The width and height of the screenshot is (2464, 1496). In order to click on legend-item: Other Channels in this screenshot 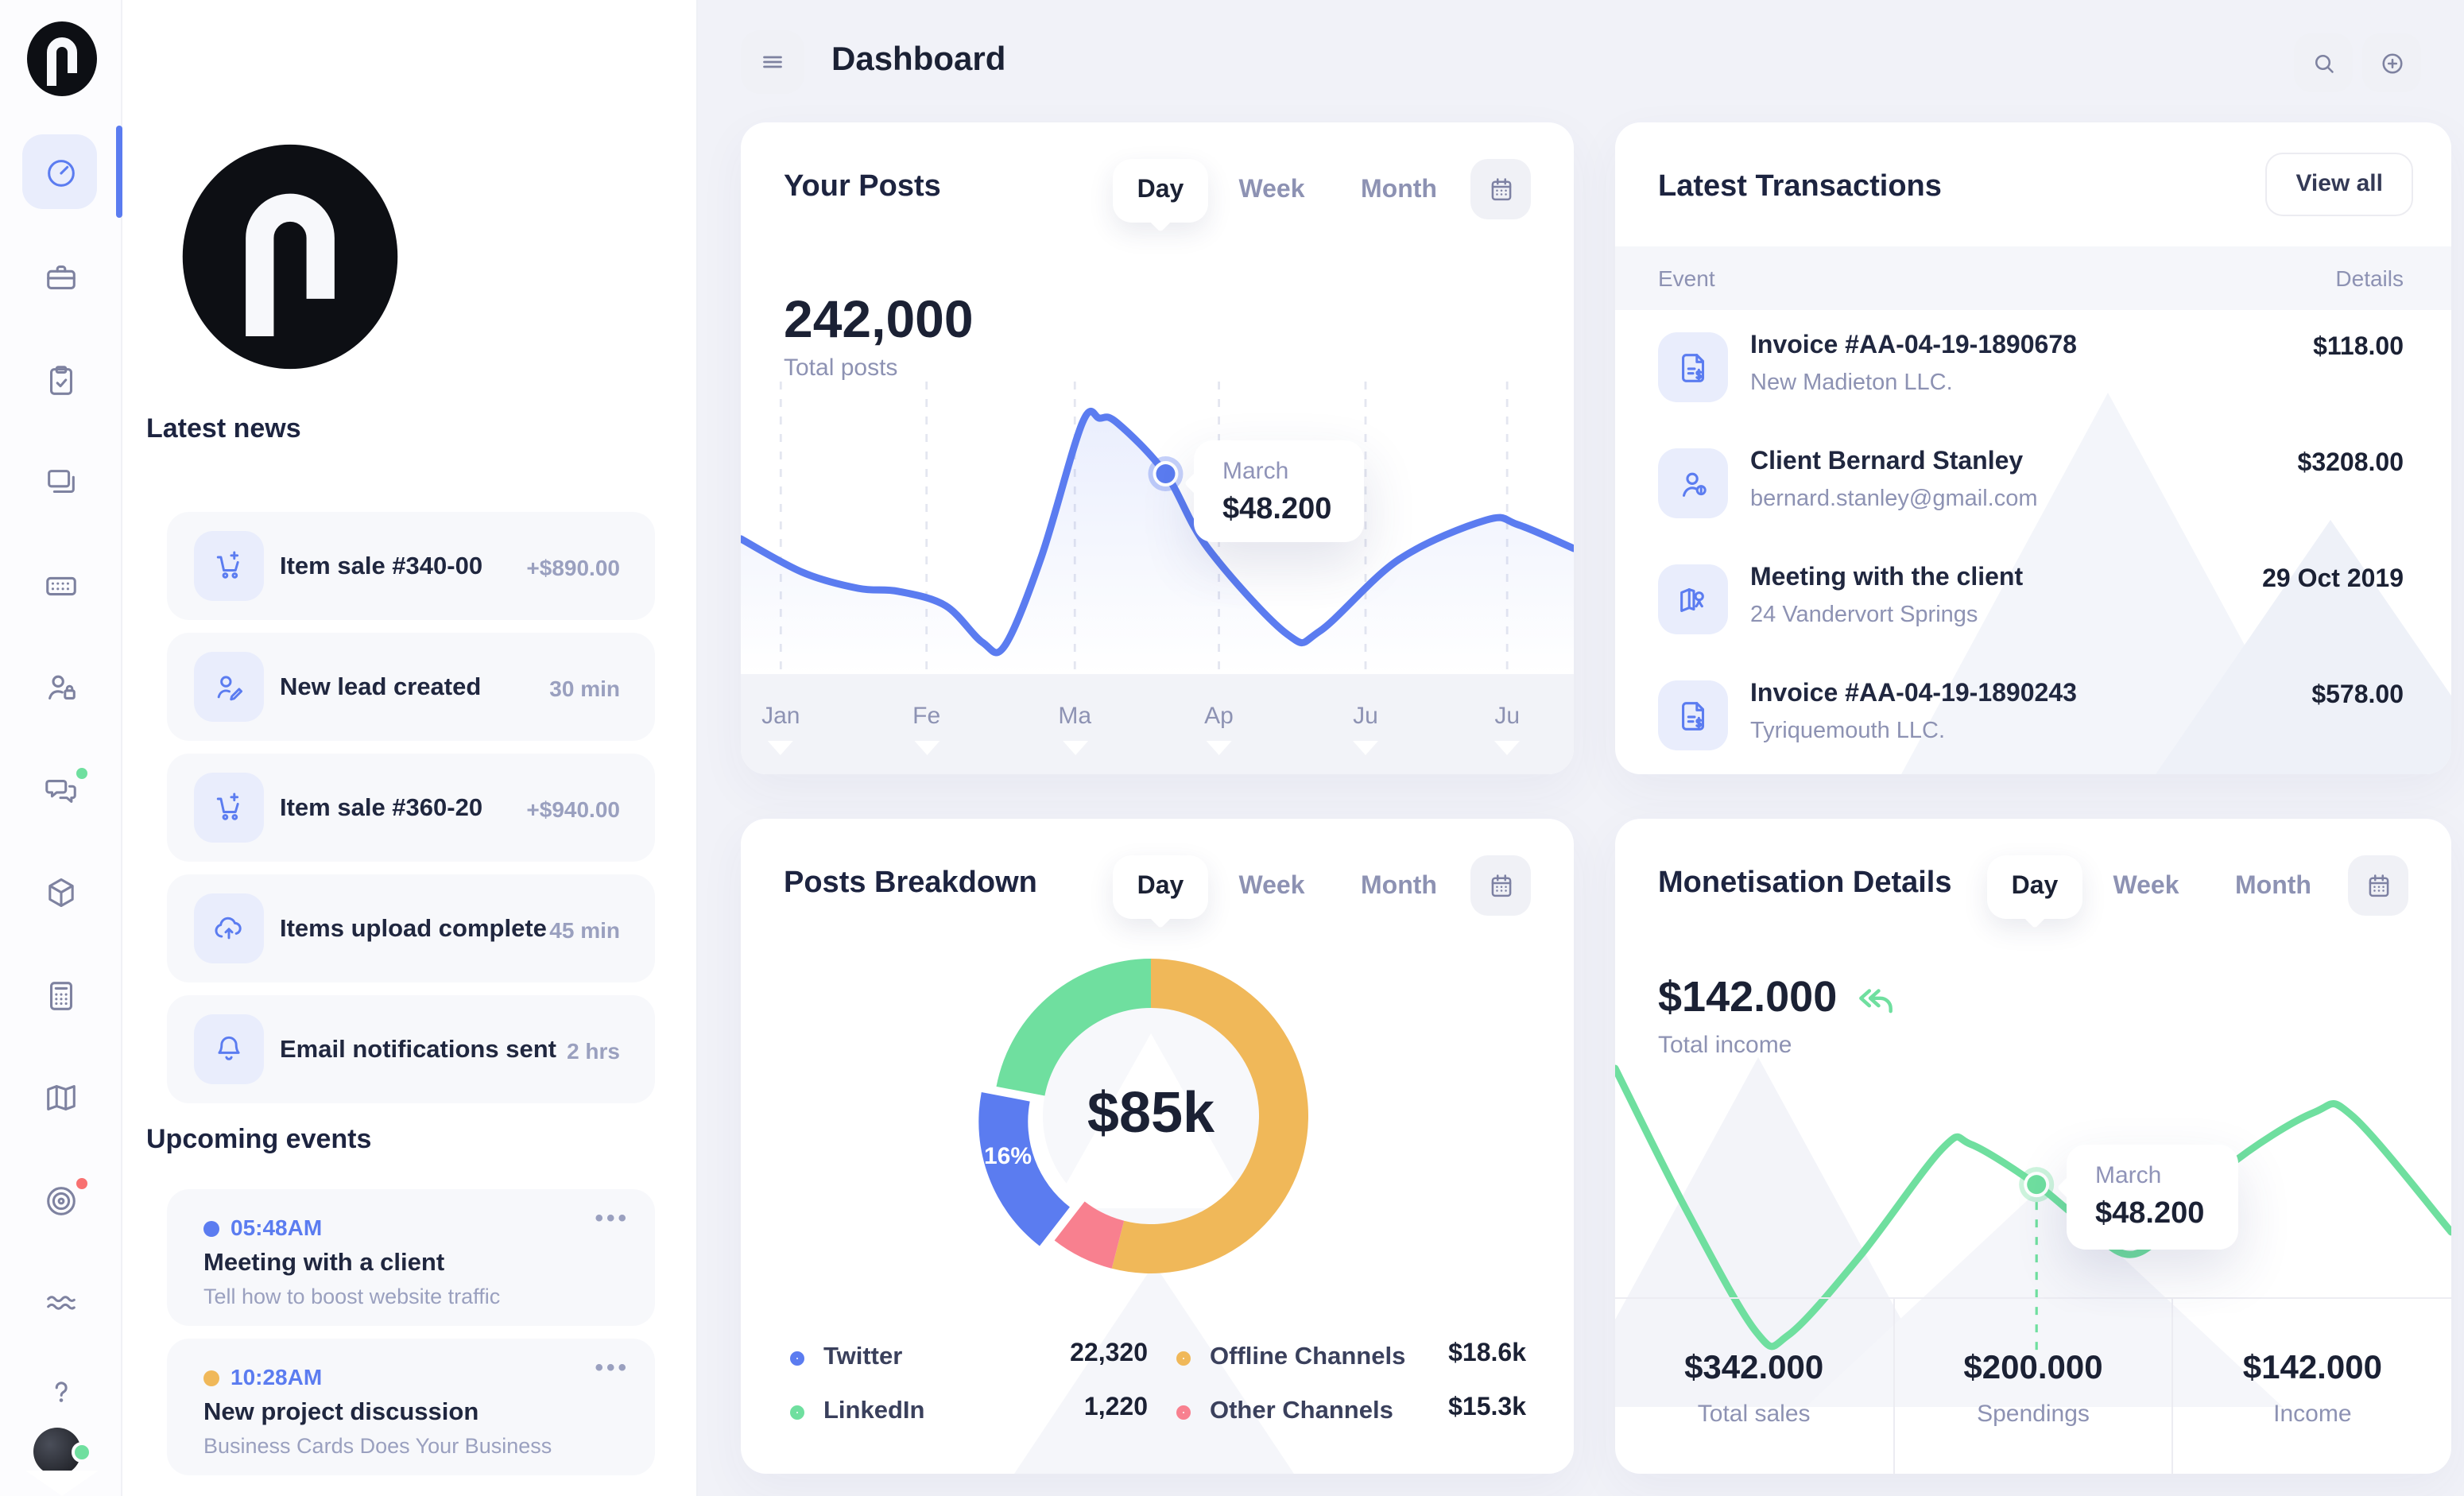, I will do `click(1284, 1411)`.